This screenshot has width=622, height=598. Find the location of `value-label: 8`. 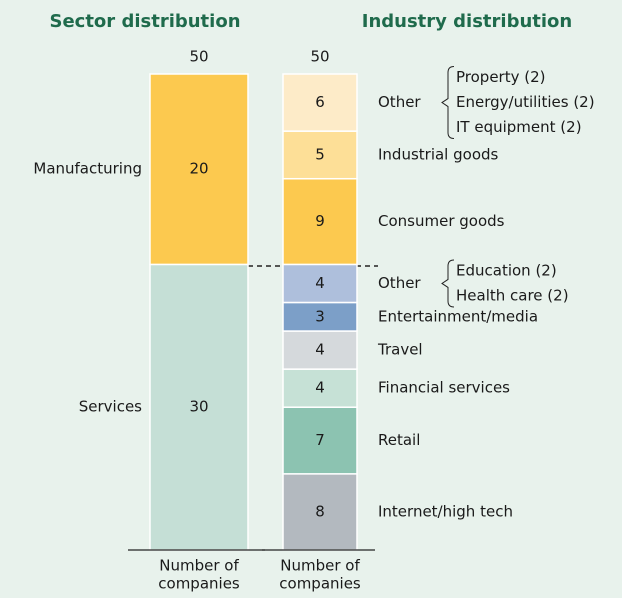

value-label: 8 is located at coordinates (320, 511).